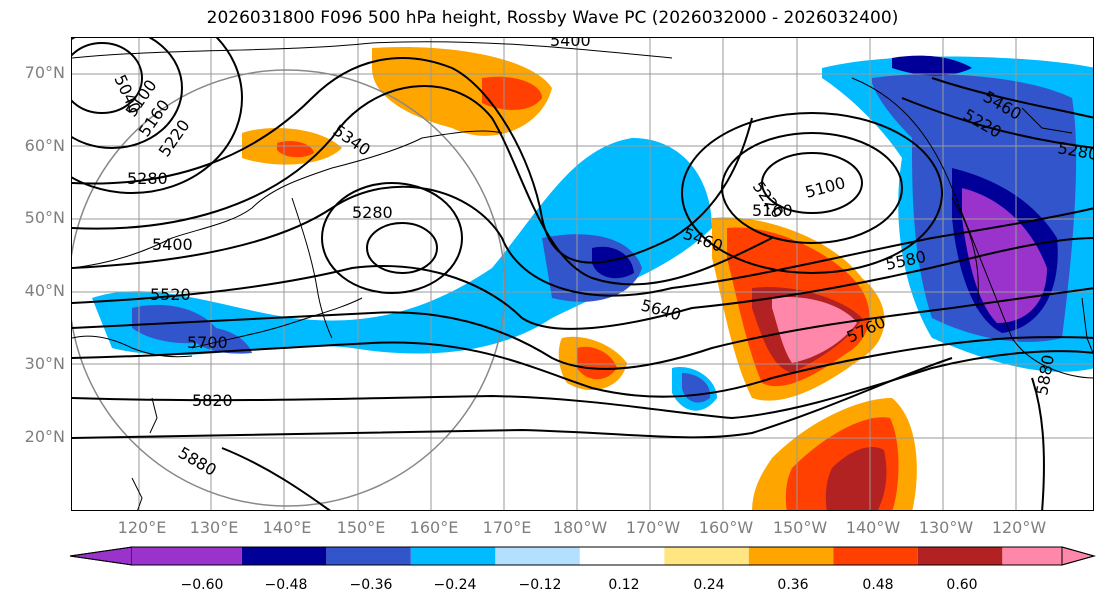 The width and height of the screenshot is (1105, 604). I want to click on colorbar-tick-label: −0.24, so click(455, 585).